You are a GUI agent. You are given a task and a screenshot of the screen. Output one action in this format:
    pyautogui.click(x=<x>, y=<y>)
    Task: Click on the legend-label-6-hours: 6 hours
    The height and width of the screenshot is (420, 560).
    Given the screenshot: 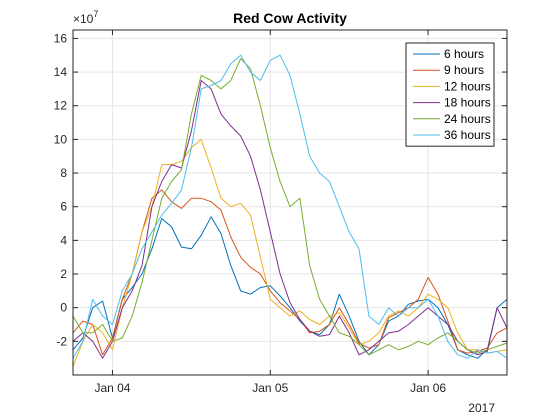 What is the action you would take?
    pyautogui.click(x=464, y=54)
    